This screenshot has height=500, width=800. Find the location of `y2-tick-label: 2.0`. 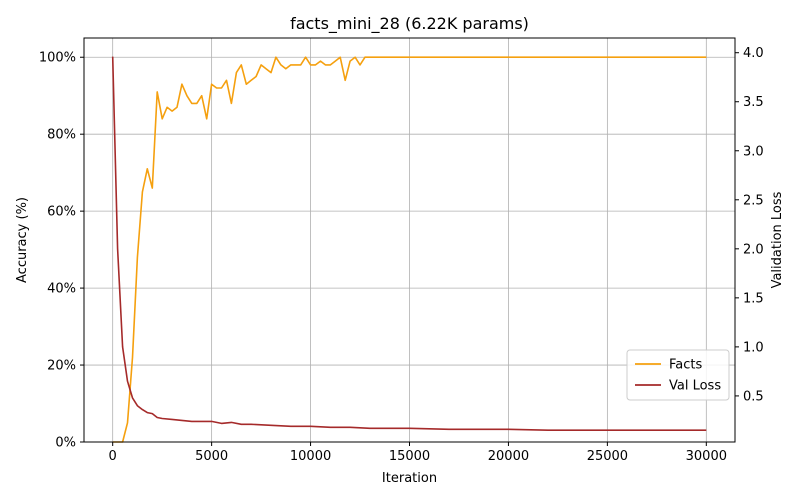

y2-tick-label: 2.0 is located at coordinates (753, 249).